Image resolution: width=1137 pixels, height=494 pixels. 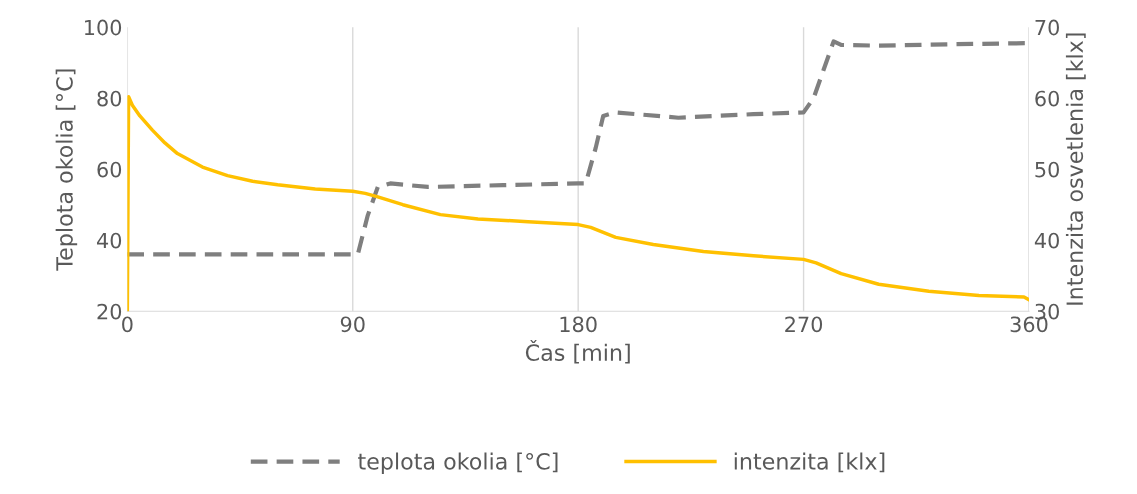 What do you see at coordinates (109, 311) in the screenshot?
I see `y-tick-label: 20` at bounding box center [109, 311].